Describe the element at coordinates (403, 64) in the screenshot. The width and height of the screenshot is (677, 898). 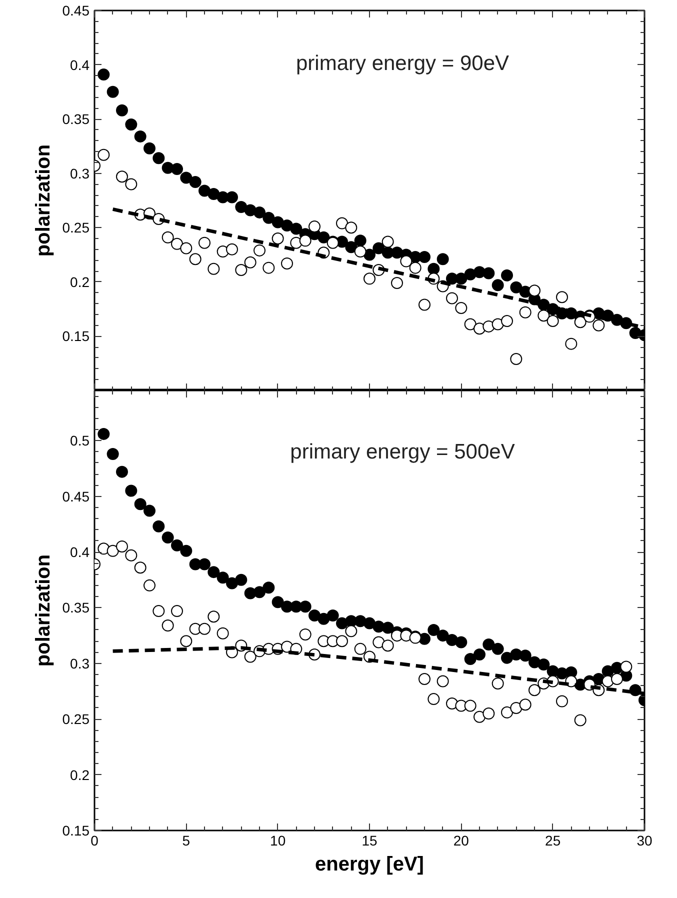
I see `annotation: primary energy = 90eV` at that location.